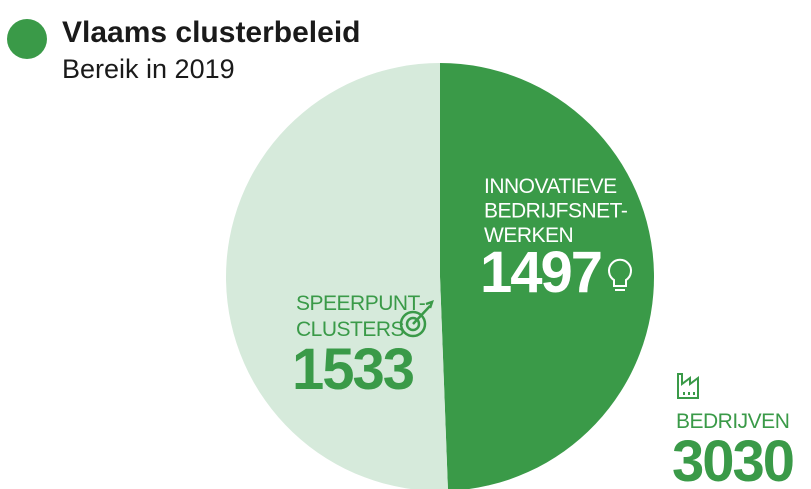  Describe the element at coordinates (732, 459) in the screenshot. I see `total-value: 3030` at that location.